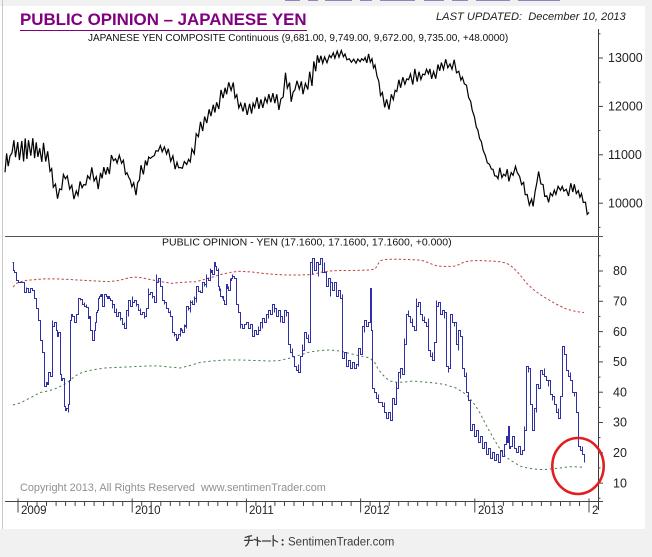  I want to click on svg-text: 2012, so click(377, 511).